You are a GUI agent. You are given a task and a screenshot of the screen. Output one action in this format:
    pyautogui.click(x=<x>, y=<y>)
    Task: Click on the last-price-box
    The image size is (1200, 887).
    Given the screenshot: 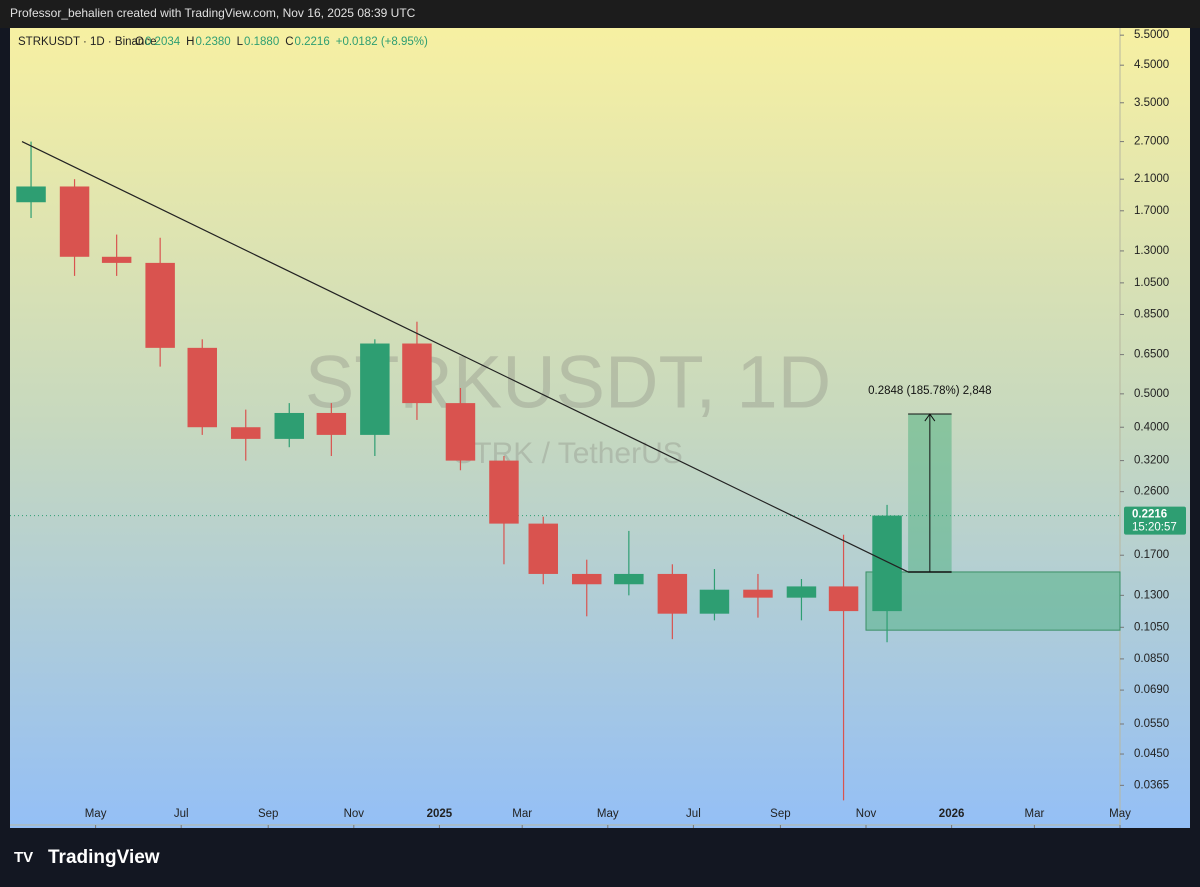 What is the action you would take?
    pyautogui.click(x=1155, y=520)
    